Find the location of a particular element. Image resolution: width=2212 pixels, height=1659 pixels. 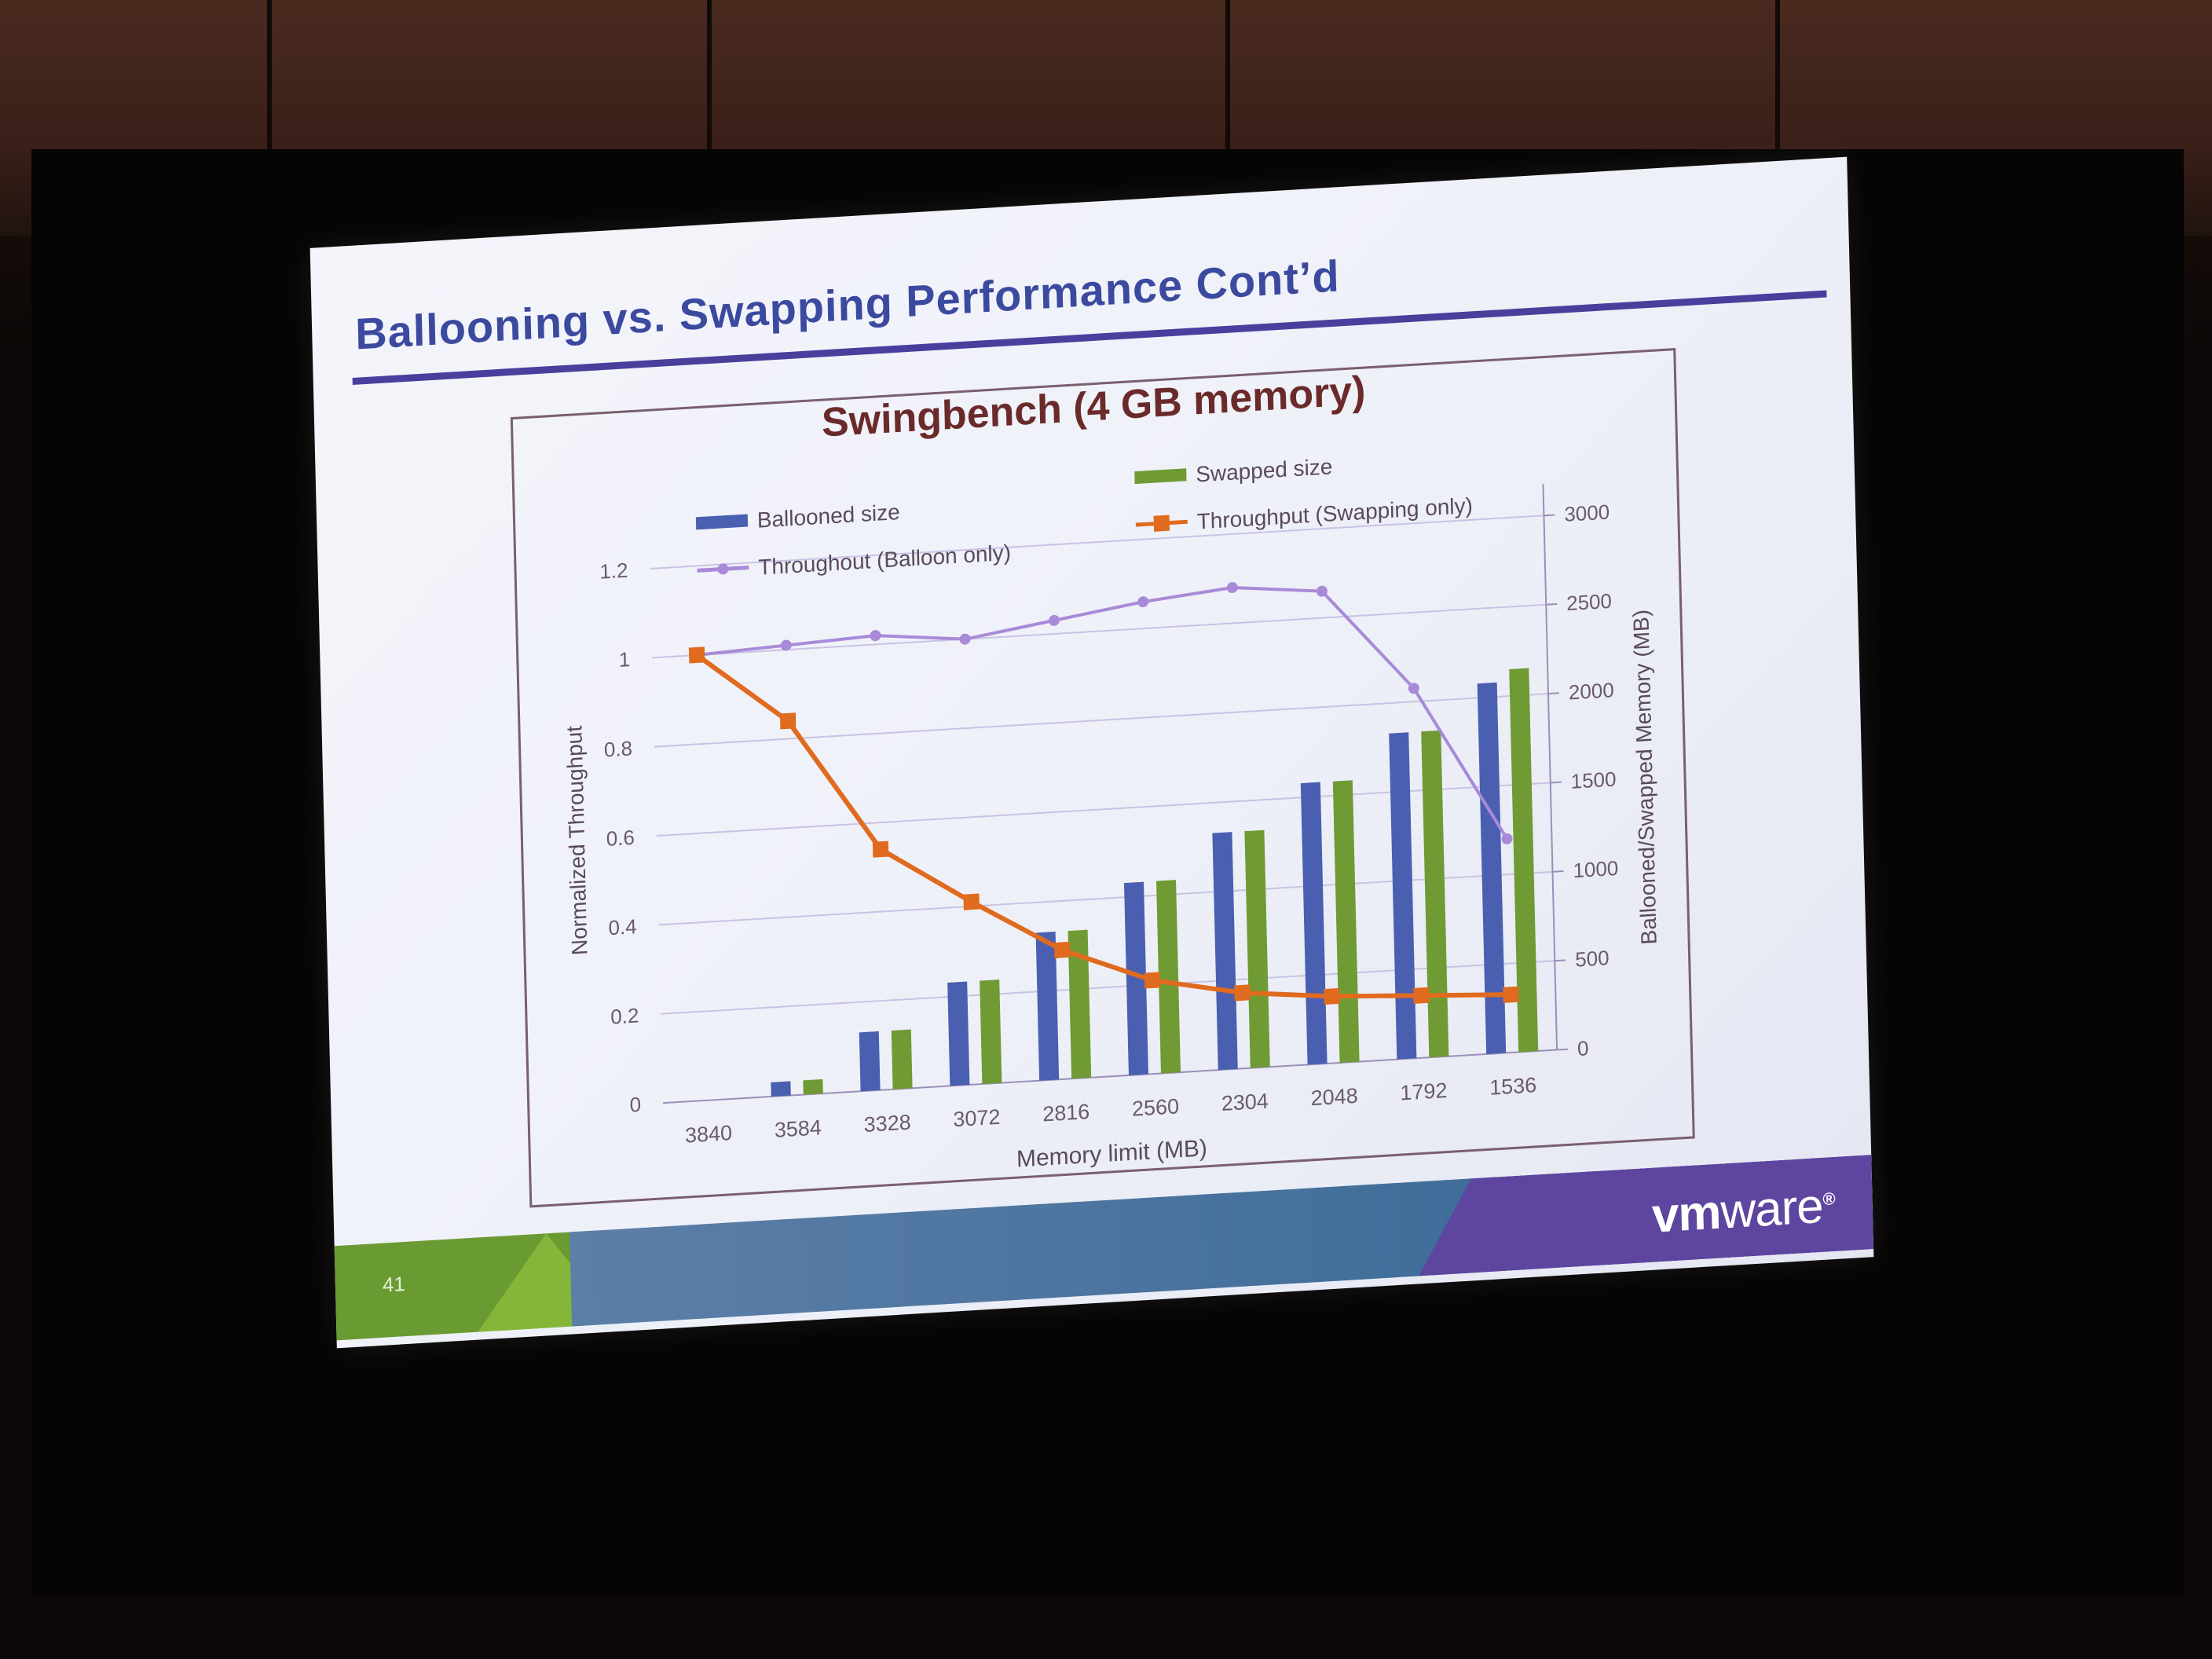

logo-light: ware is located at coordinates (1771, 1209).